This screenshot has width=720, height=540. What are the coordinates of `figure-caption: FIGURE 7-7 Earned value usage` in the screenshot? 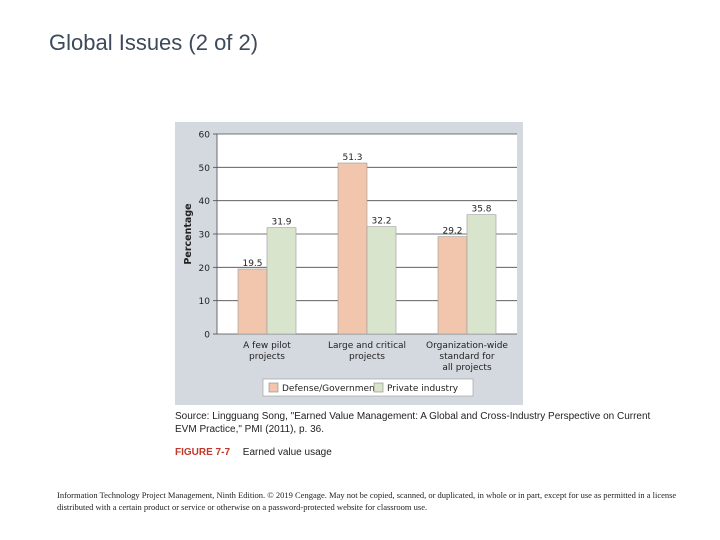 It's located at (253, 452).